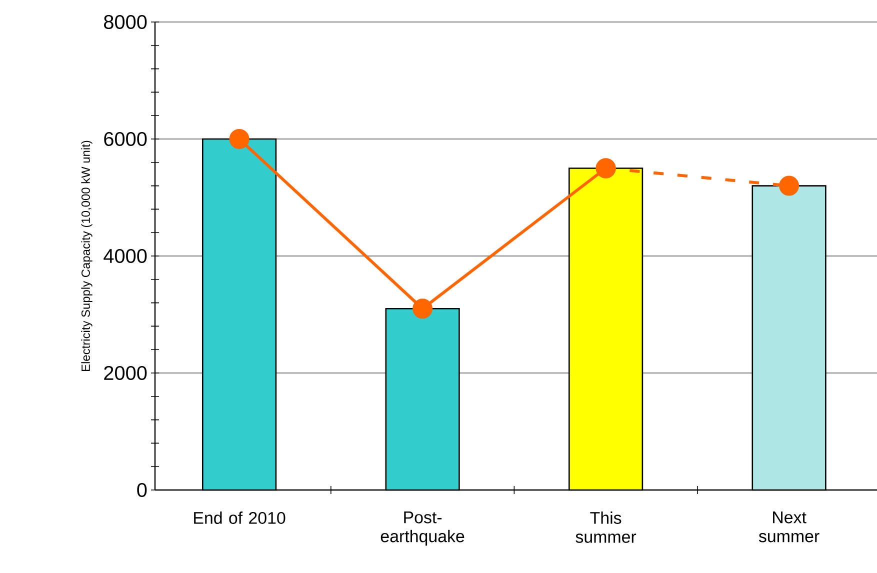  Describe the element at coordinates (125, 373) in the screenshot. I see `y-tick-label: 2000` at that location.